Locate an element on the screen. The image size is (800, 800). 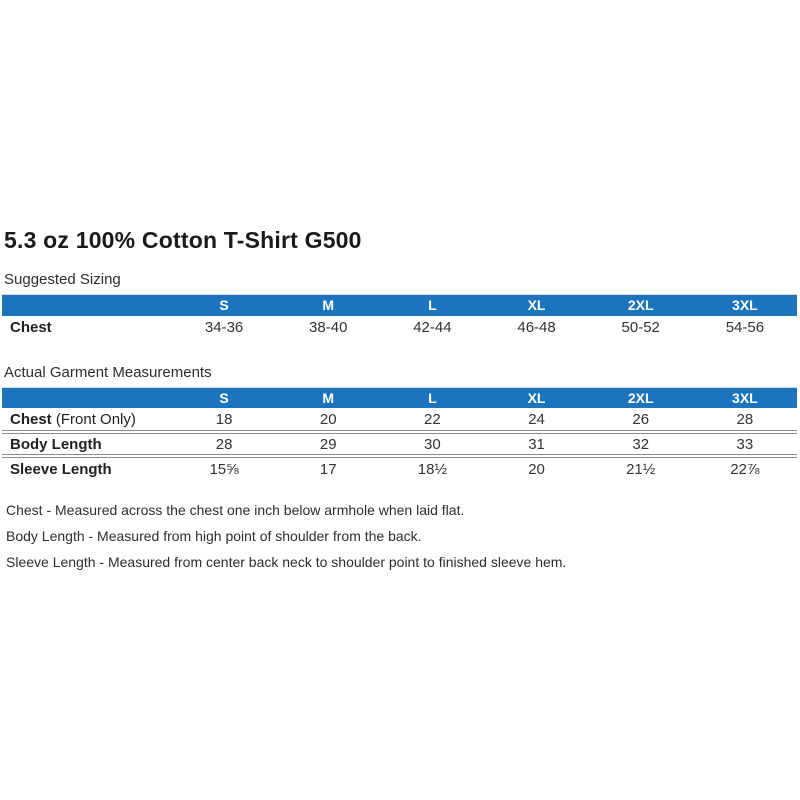
table-cell: 22 is located at coordinates (432, 419).